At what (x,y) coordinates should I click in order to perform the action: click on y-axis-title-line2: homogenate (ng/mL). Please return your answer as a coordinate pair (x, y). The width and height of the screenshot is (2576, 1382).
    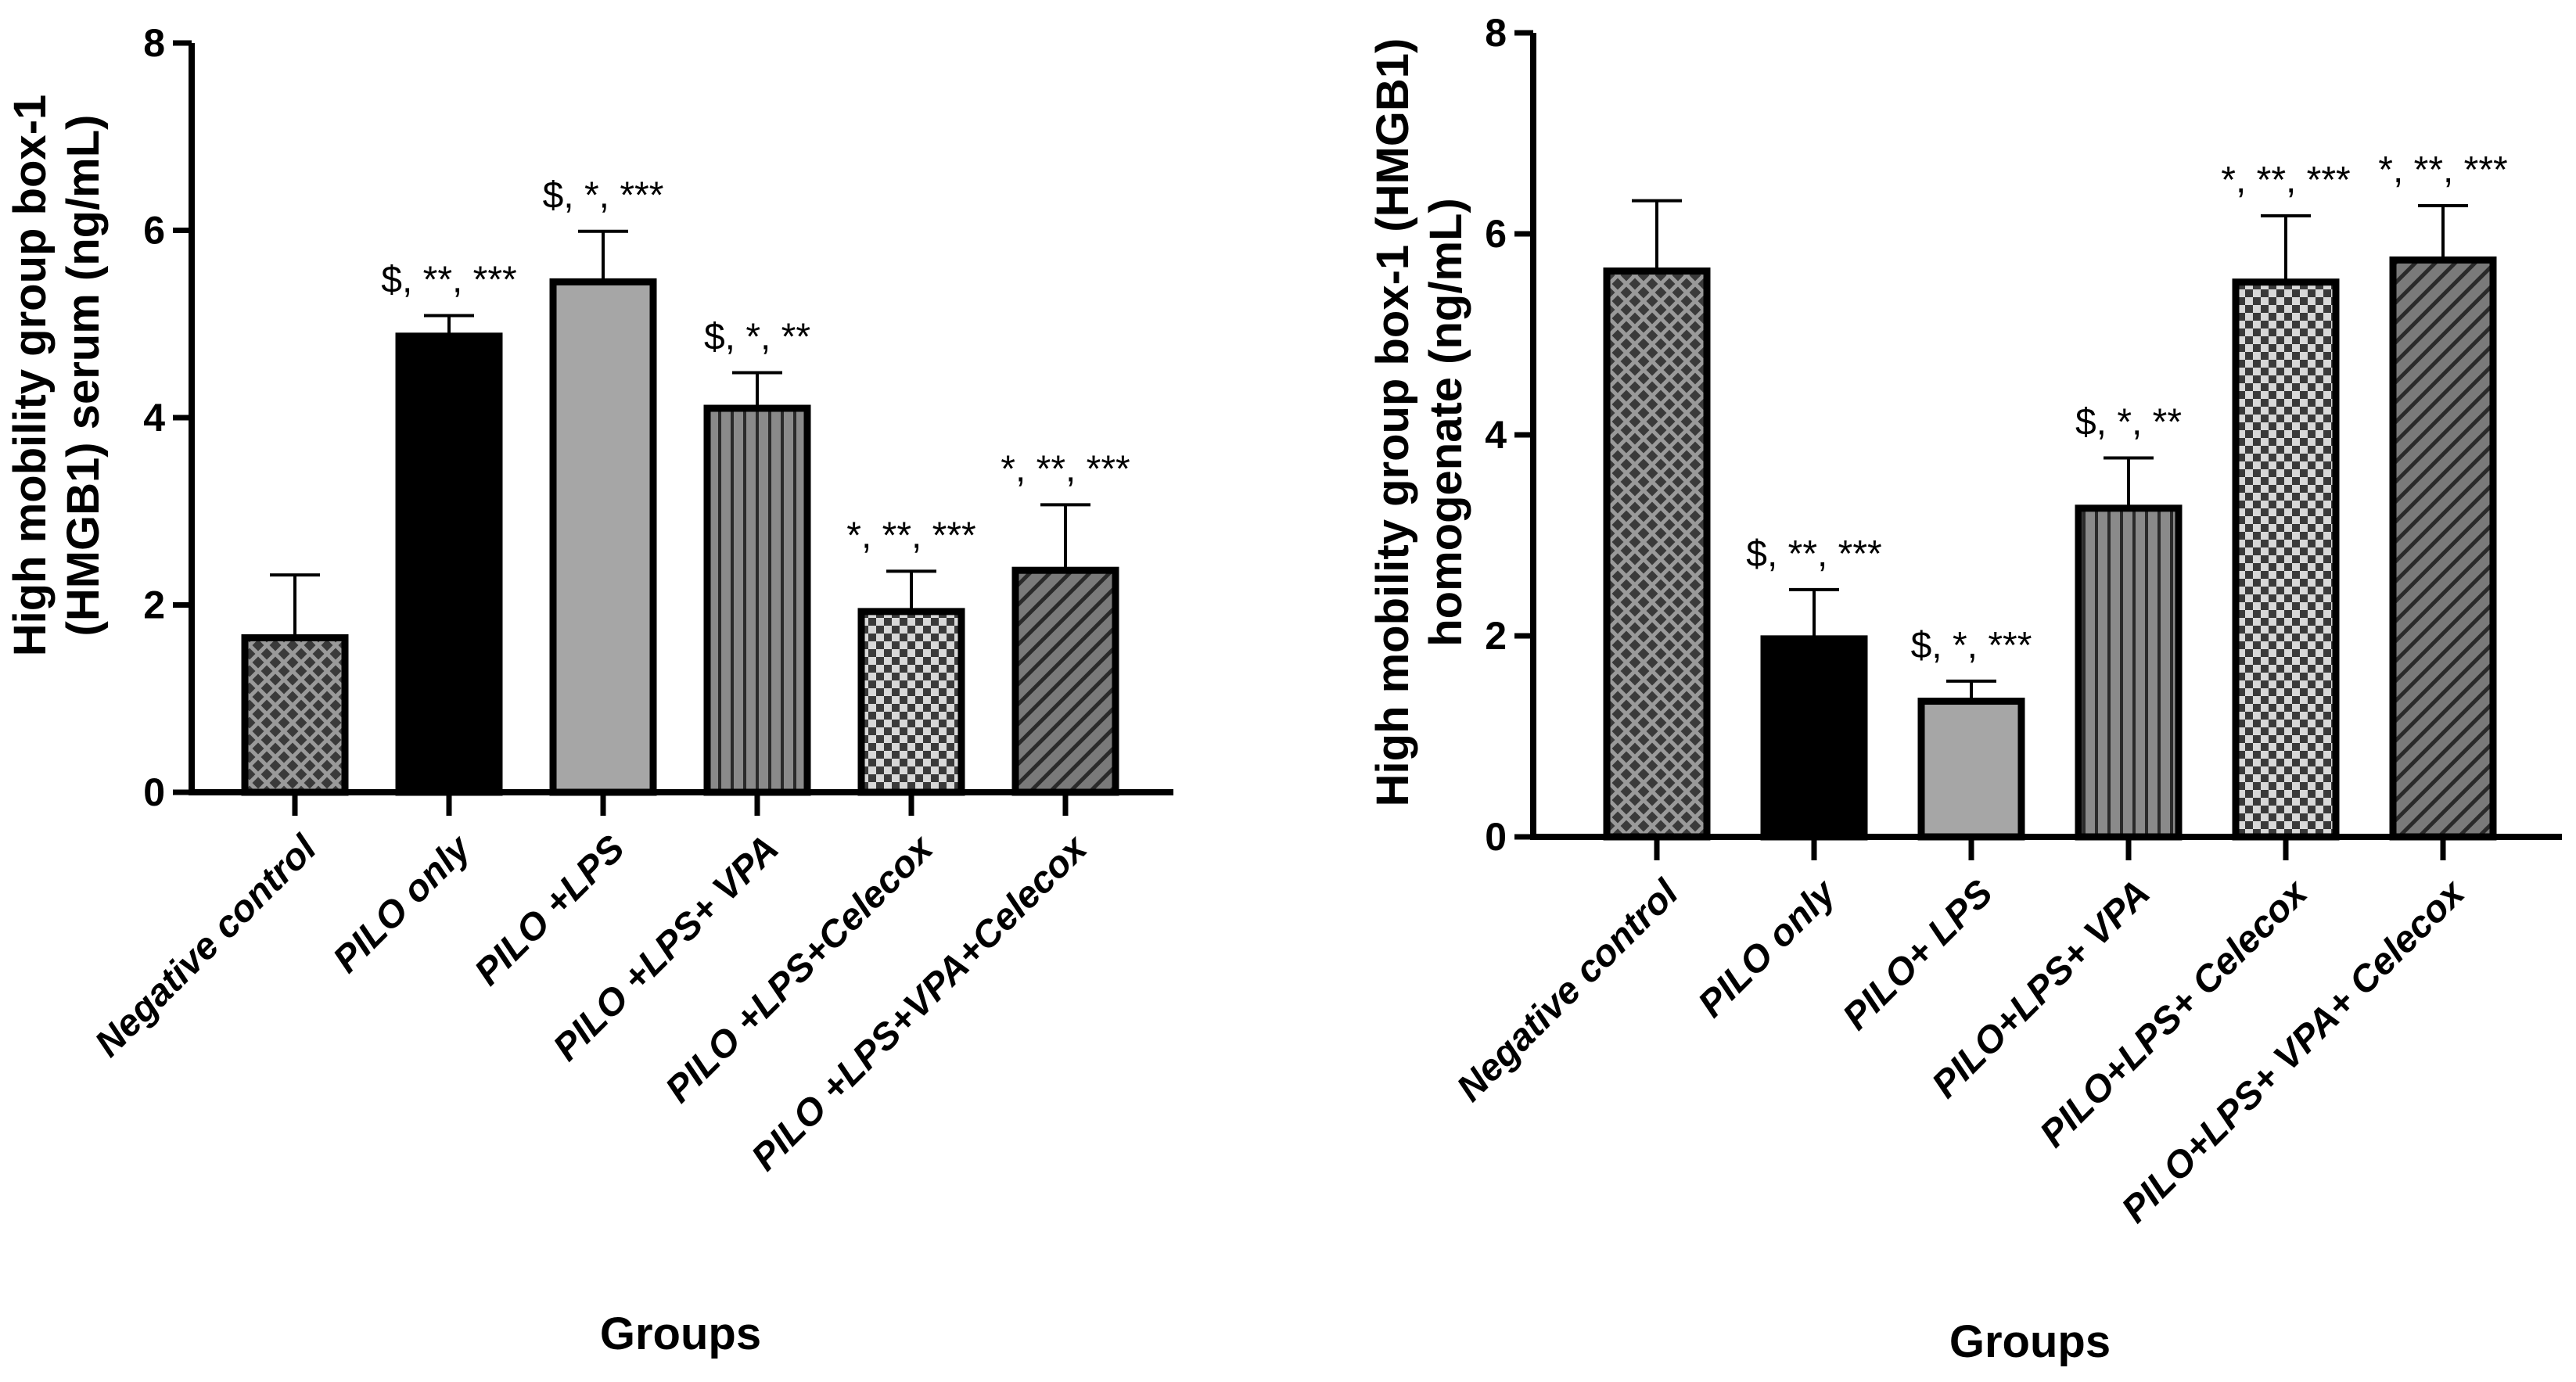
    Looking at the image, I should click on (1446, 423).